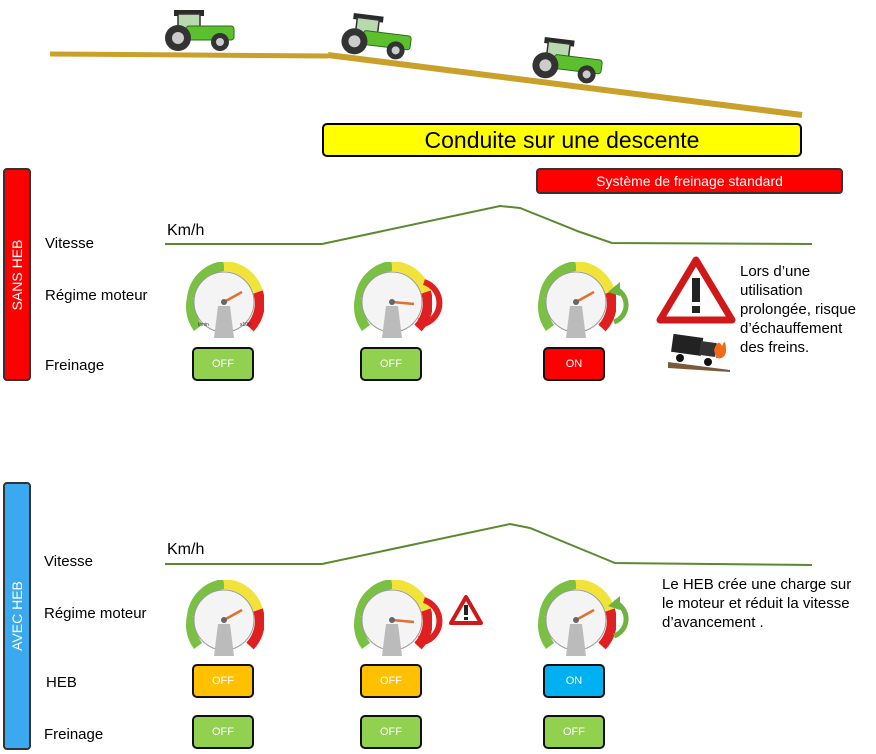 This screenshot has width=876, height=754. Describe the element at coordinates (574, 732) in the screenshot. I see `freinage-state-3: OFF` at that location.